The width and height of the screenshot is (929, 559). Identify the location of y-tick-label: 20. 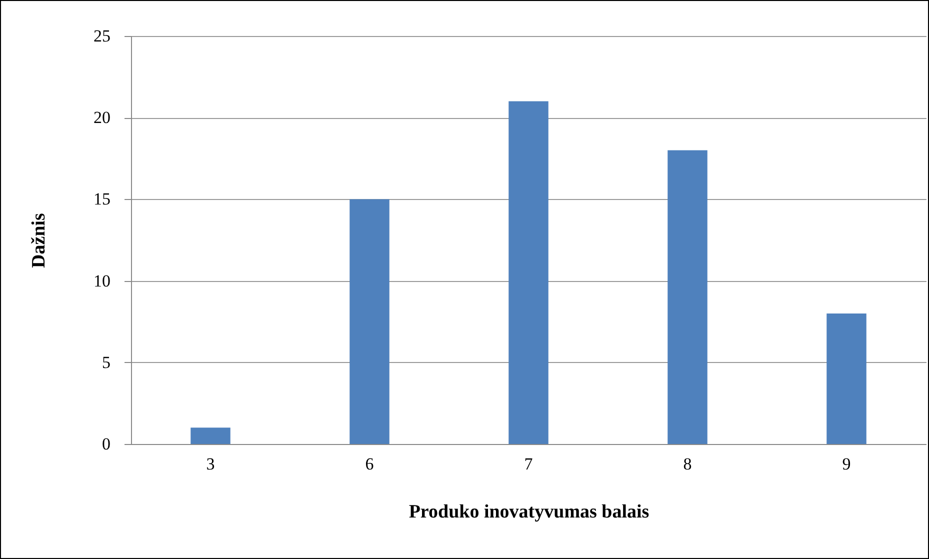
(102, 118).